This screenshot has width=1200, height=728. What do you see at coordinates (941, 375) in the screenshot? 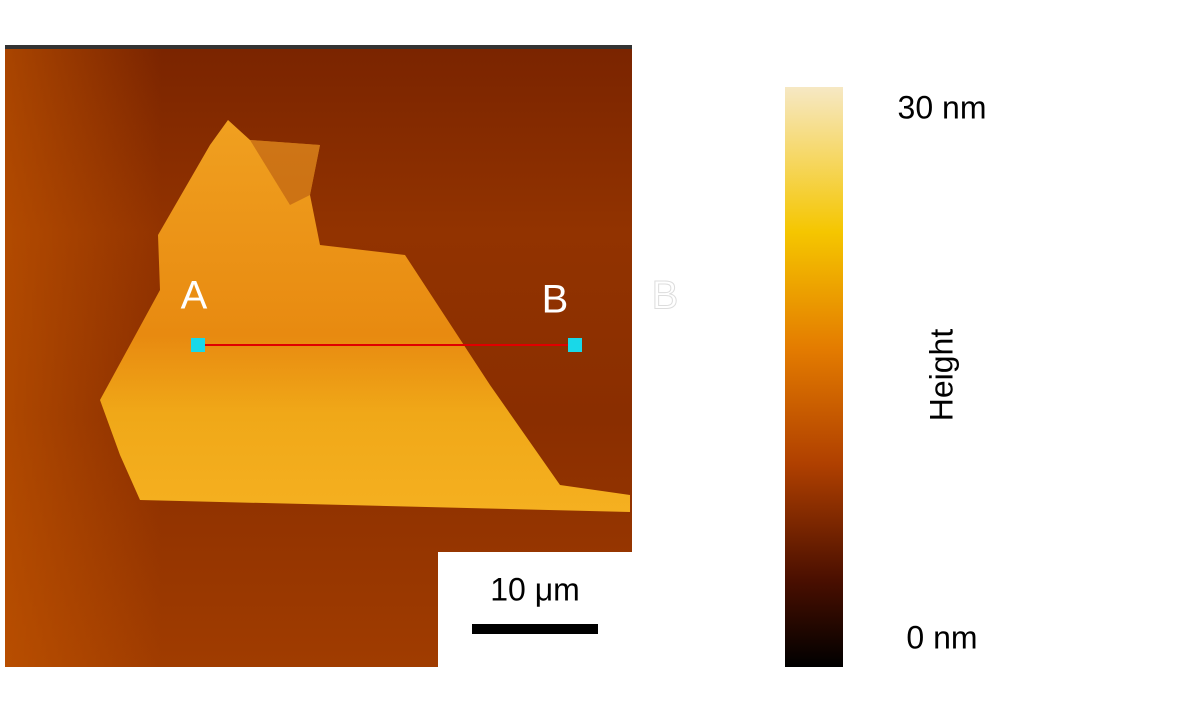
I see `colorbar-label: Height` at bounding box center [941, 375].